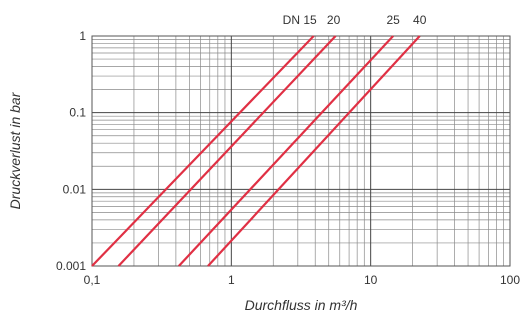  Describe the element at coordinates (77, 113) in the screenshot. I see `y-tick-label: 0.1` at that location.